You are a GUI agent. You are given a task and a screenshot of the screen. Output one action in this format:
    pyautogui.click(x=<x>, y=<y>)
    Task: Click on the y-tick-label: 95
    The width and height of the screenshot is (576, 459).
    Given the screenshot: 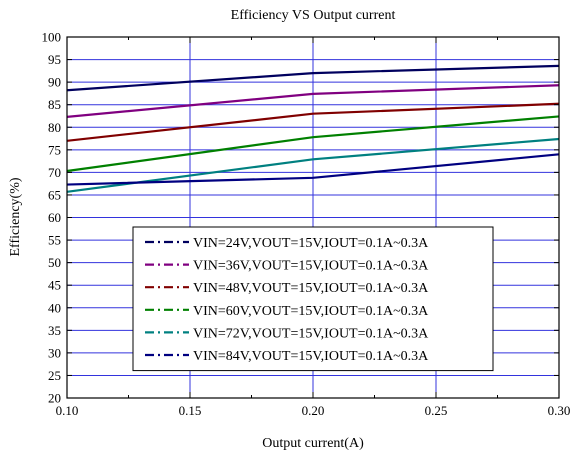 What is the action you would take?
    pyautogui.click(x=54, y=59)
    